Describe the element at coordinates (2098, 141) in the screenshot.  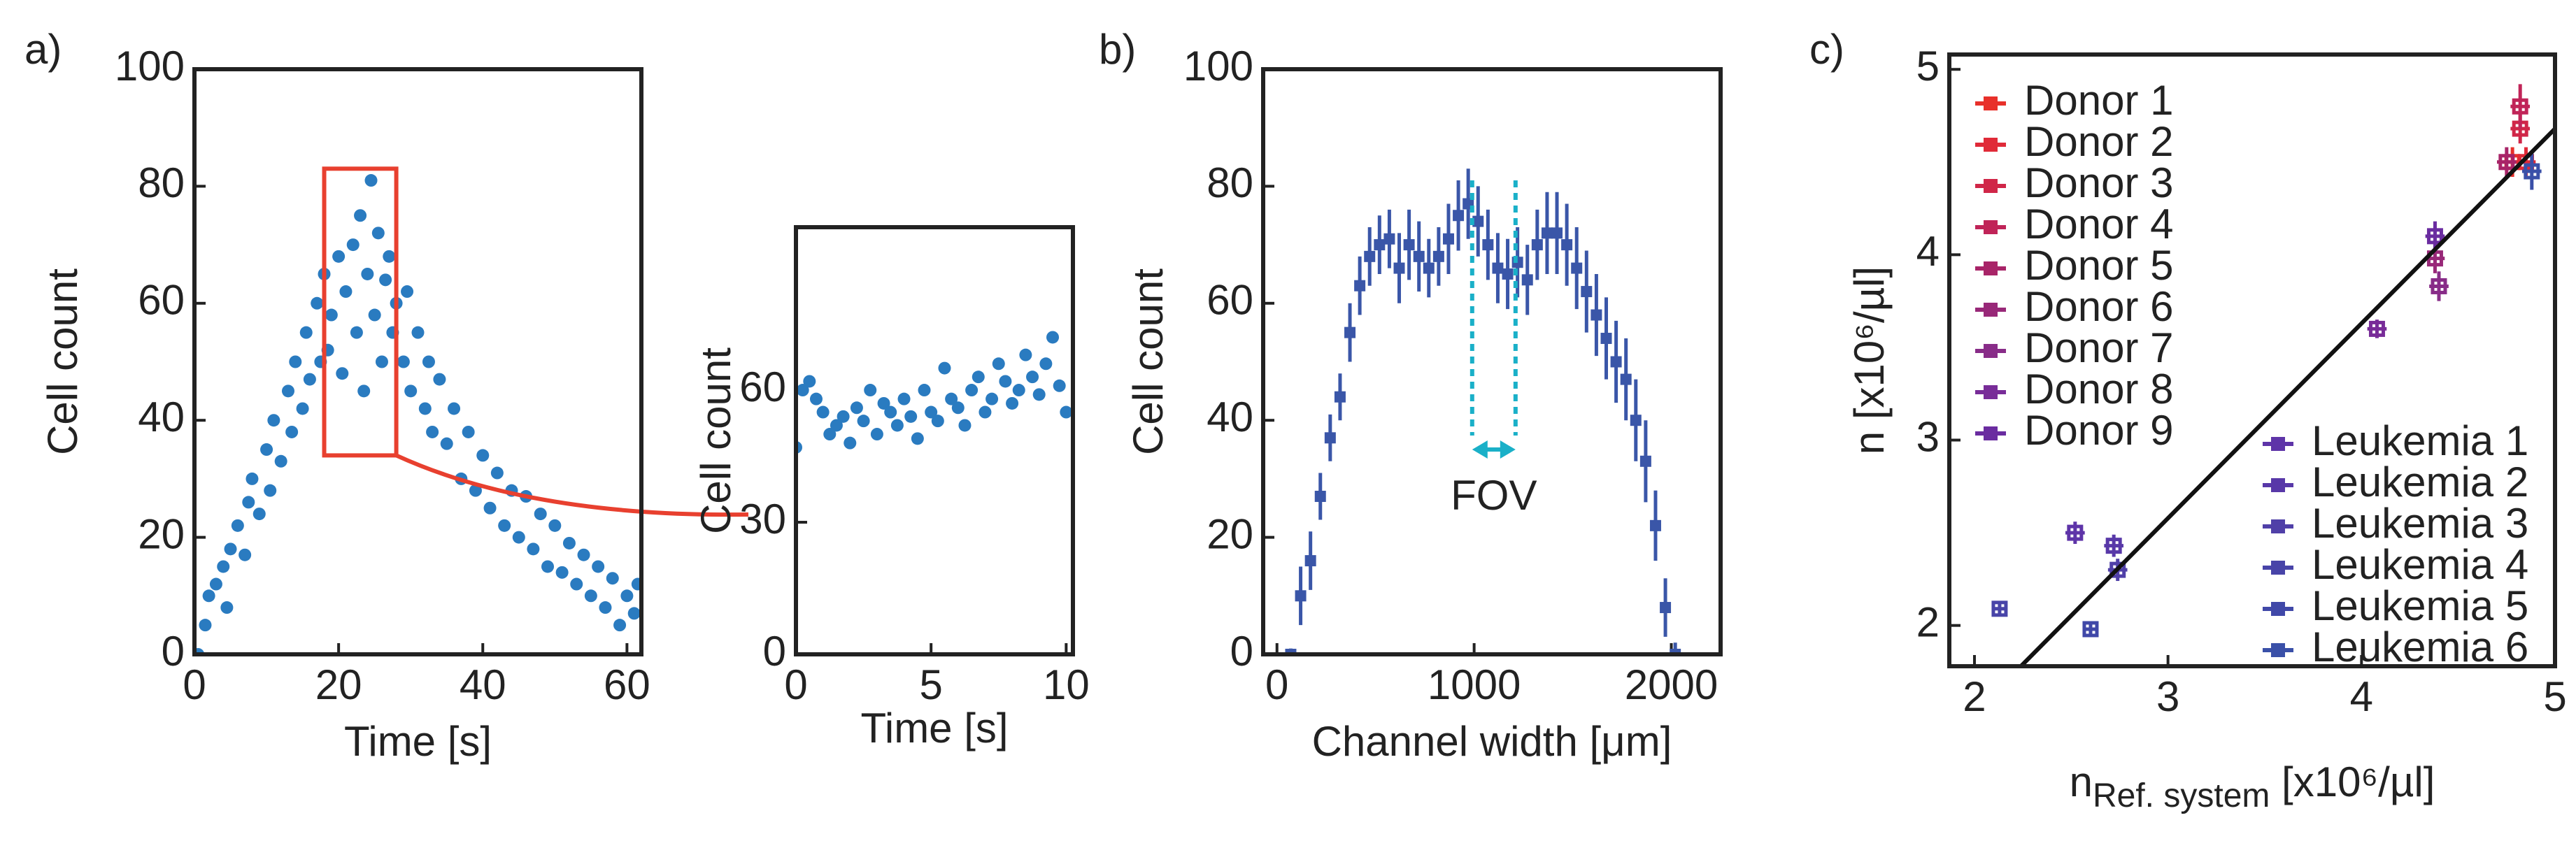
I see `legend-label: Donor 2` at that location.